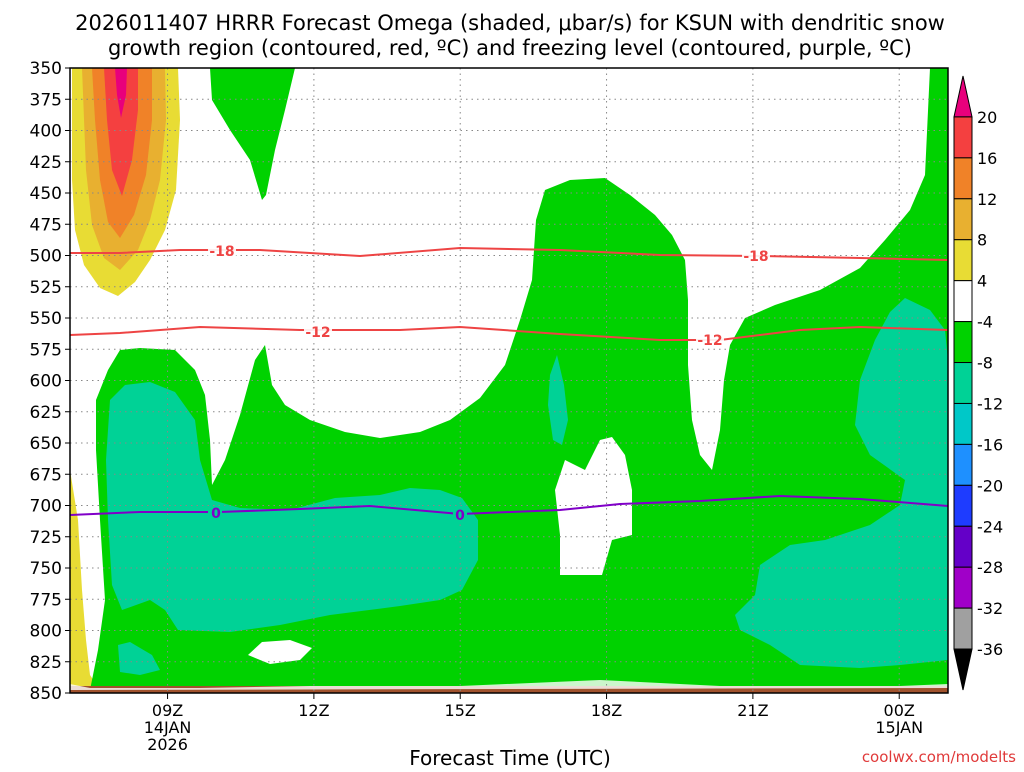 Image resolution: width=1024 pixels, height=772 pixels. What do you see at coordinates (985, 363) in the screenshot?
I see `colorbar-label: -8` at bounding box center [985, 363].